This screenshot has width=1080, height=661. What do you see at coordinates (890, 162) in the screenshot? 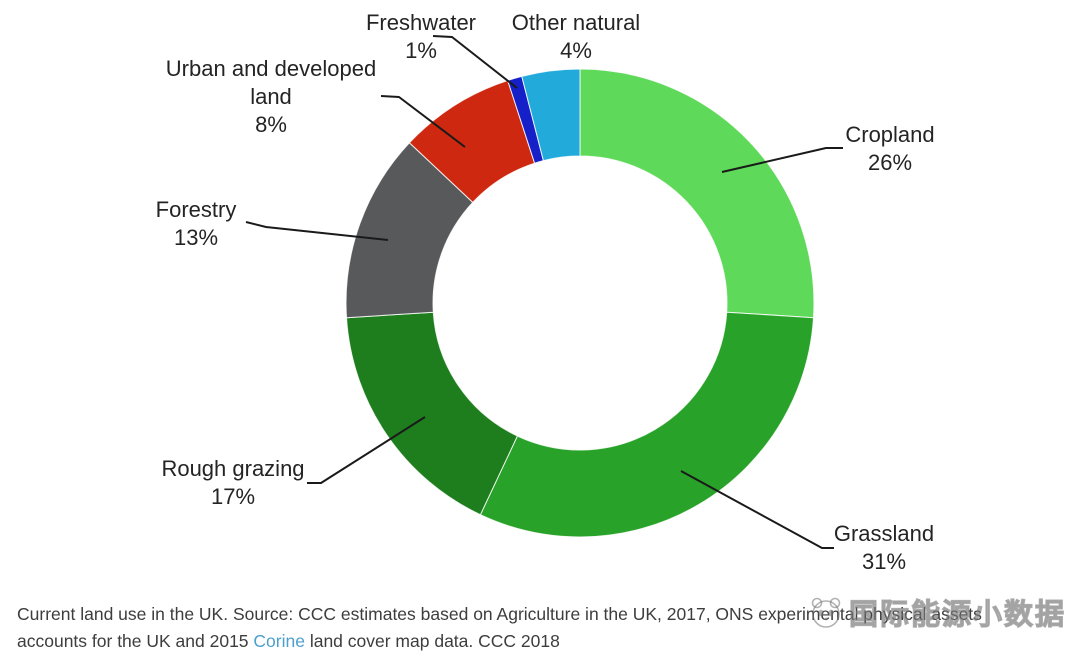
I see `slice-label-pct: 26%` at bounding box center [890, 162].